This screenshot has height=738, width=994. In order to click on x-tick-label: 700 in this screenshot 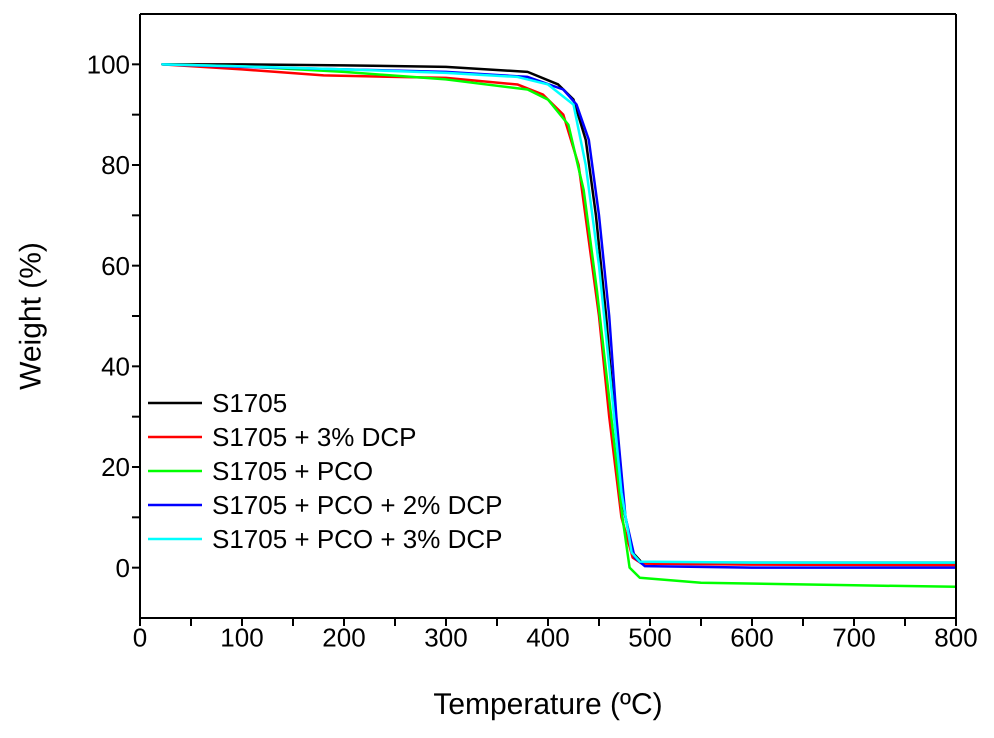, I will do `click(854, 637)`.